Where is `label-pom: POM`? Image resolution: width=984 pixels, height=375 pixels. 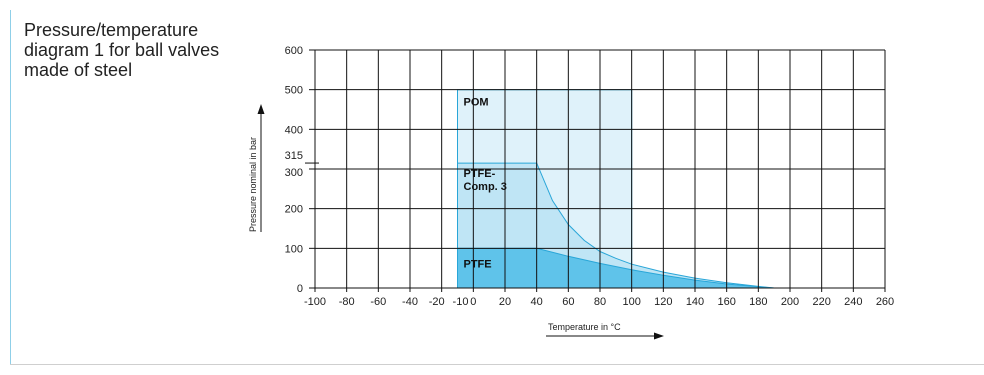 label-pom: POM is located at coordinates (476, 103).